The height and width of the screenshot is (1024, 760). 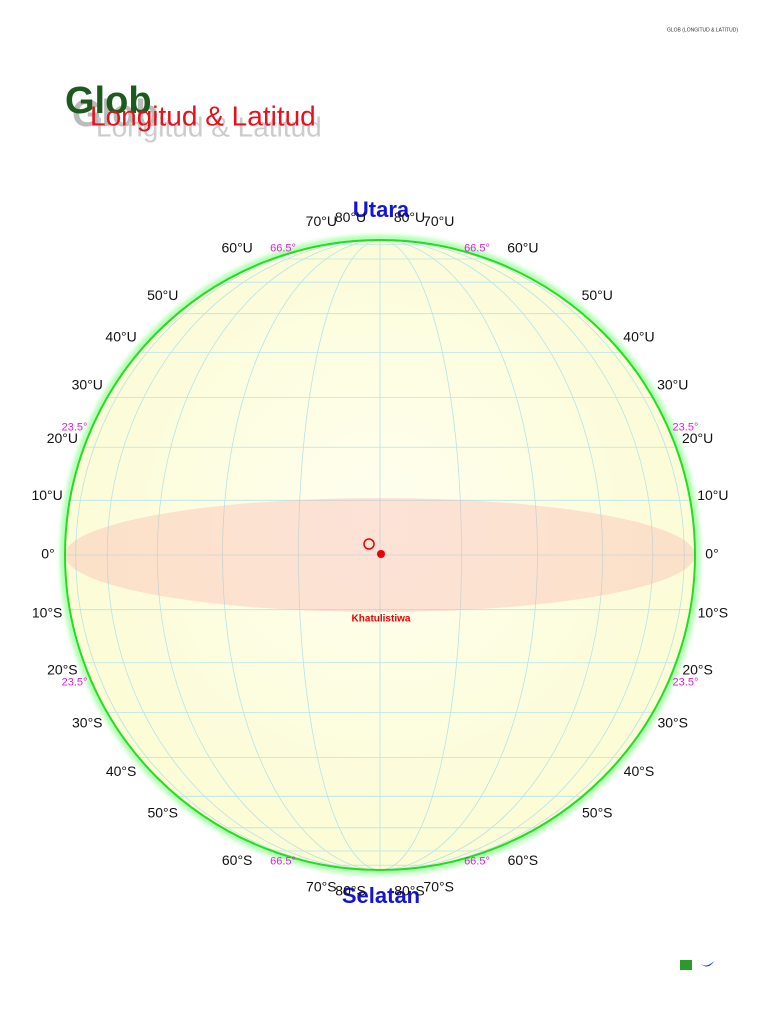 What do you see at coordinates (369, 544) in the screenshot?
I see `center-marker` at bounding box center [369, 544].